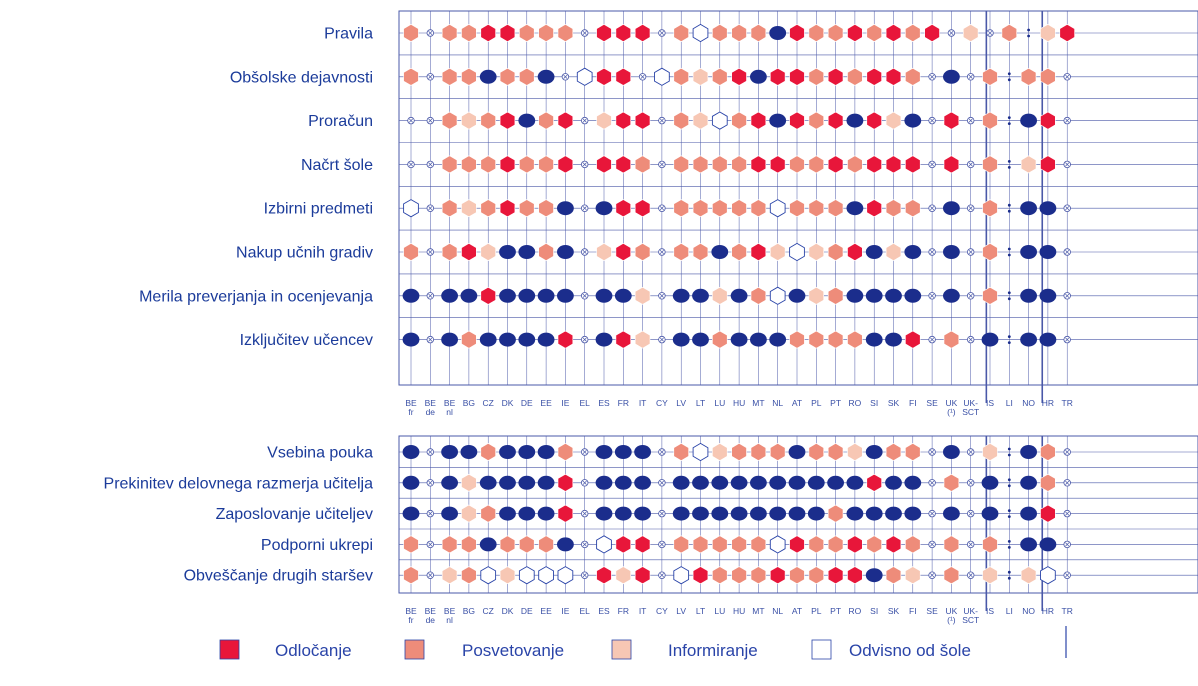  What do you see at coordinates (411, 611) in the screenshot?
I see `column-label: BE` at bounding box center [411, 611].